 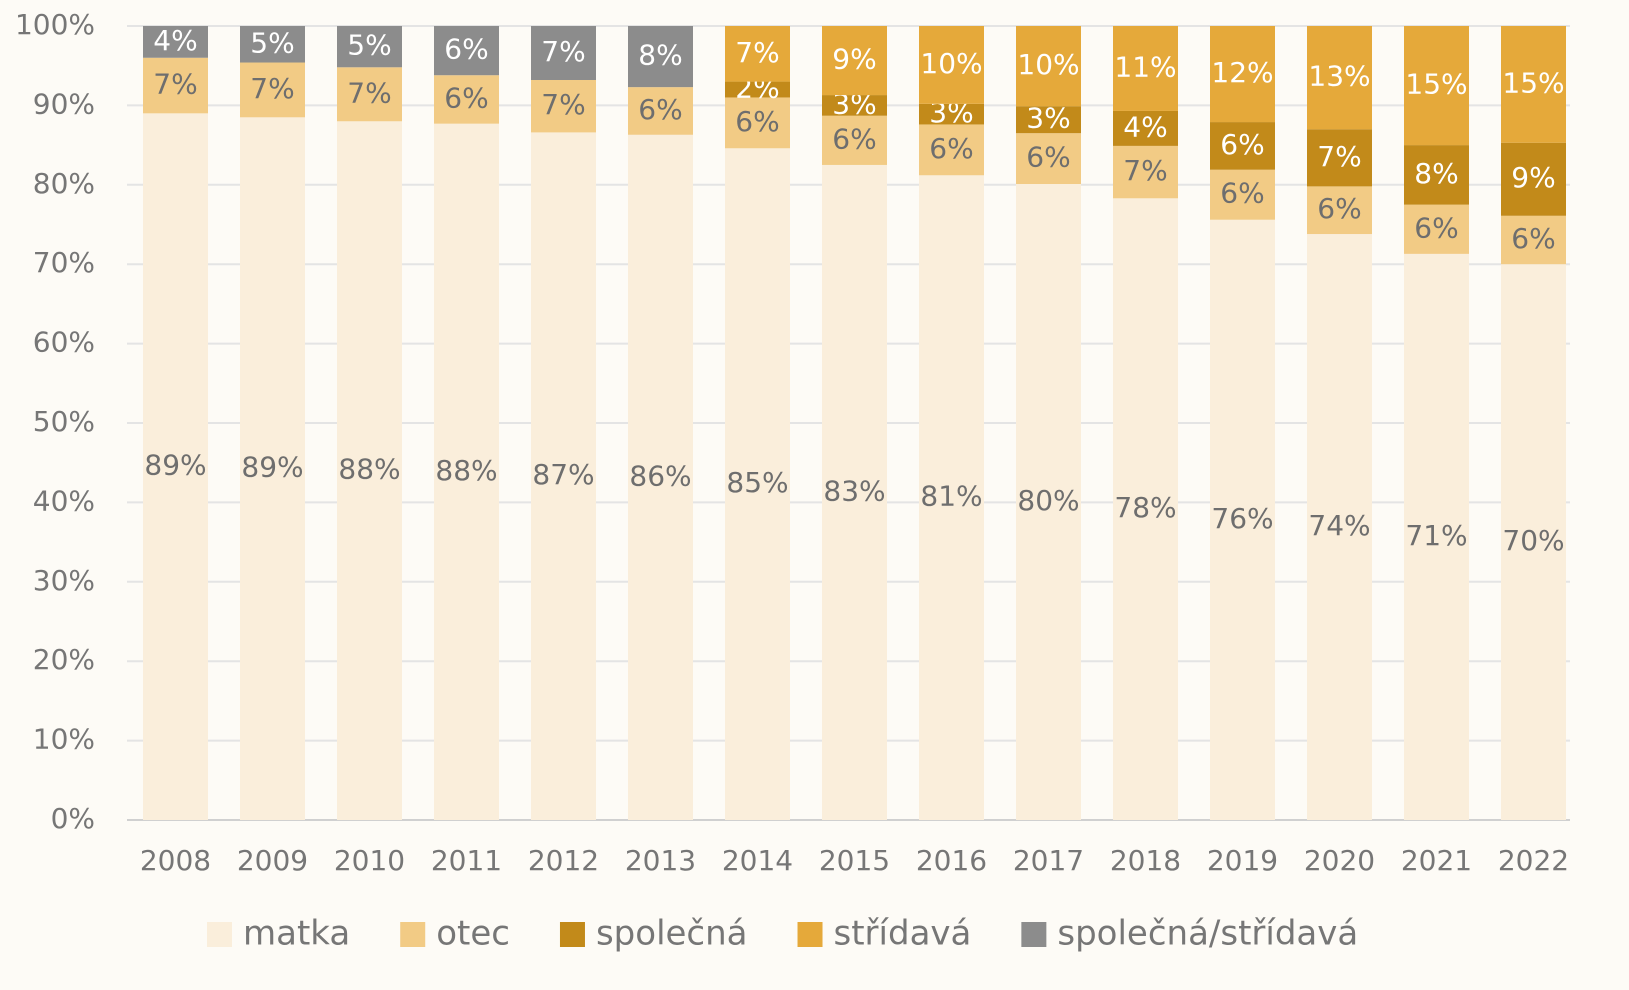 I want to click on data-label: 87%, so click(x=563, y=474).